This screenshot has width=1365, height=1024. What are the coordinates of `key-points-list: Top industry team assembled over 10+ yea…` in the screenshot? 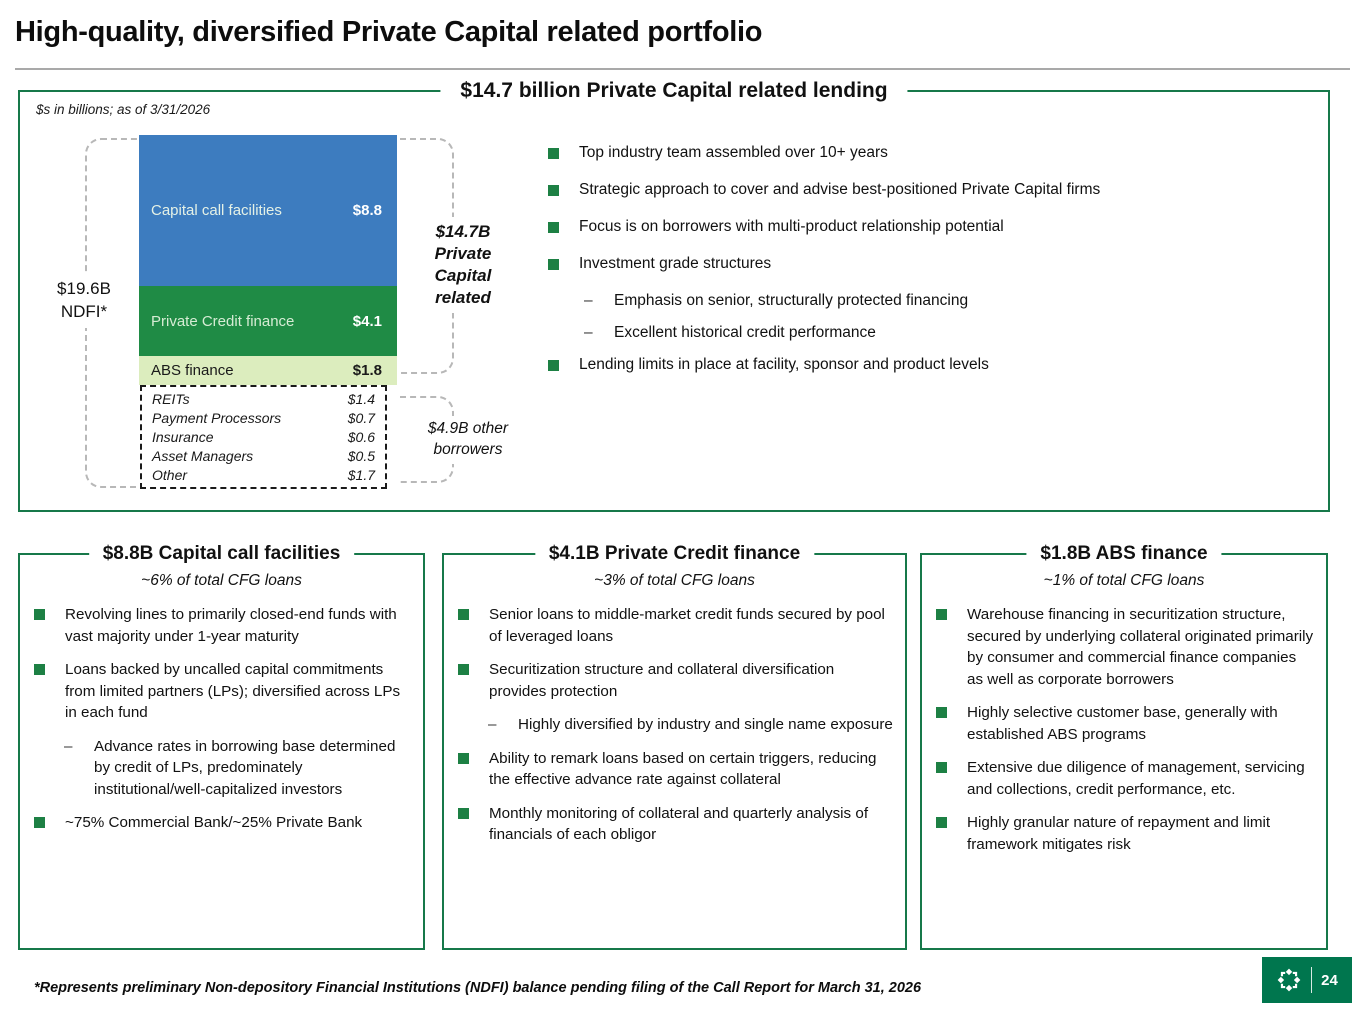 It's located at (938, 266).